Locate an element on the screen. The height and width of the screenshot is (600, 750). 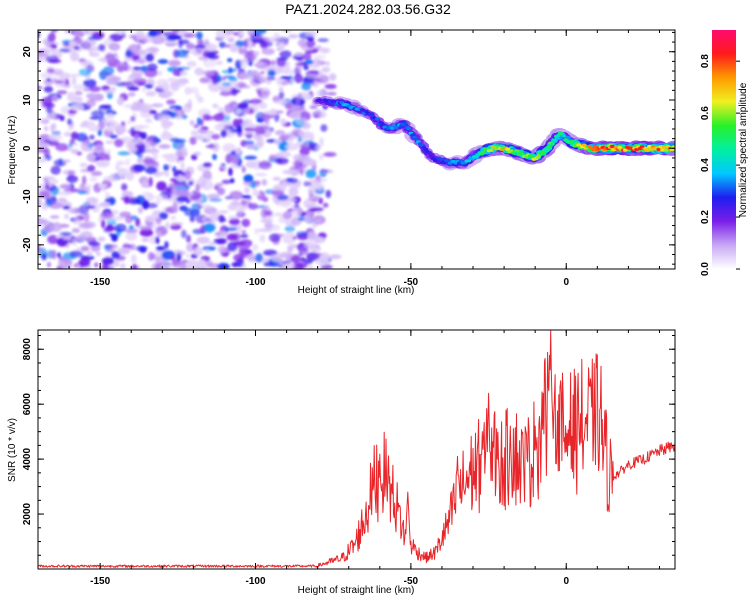
y-tick-label: 0 is located at coordinates (27, 148).